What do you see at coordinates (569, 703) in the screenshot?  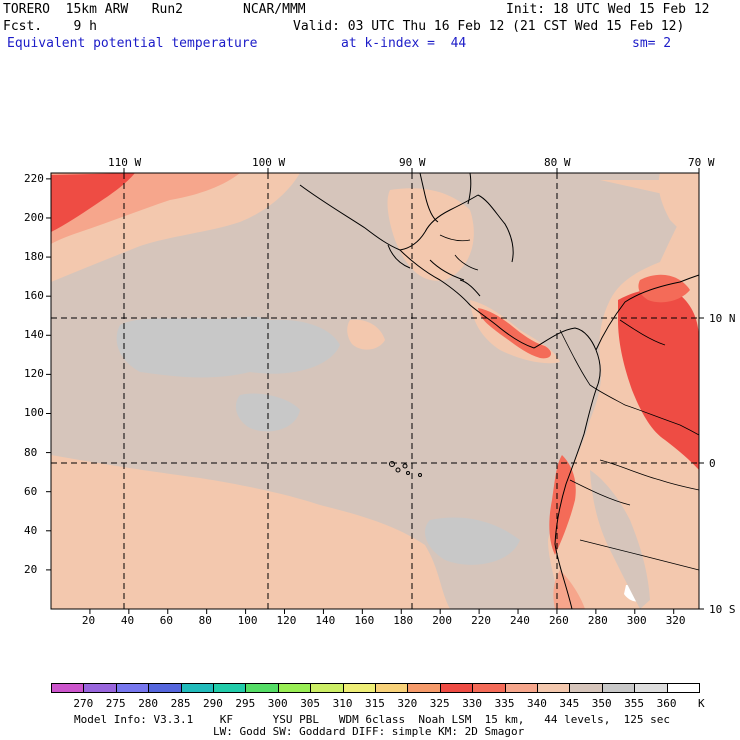 I see `colorbar-label: 345` at bounding box center [569, 703].